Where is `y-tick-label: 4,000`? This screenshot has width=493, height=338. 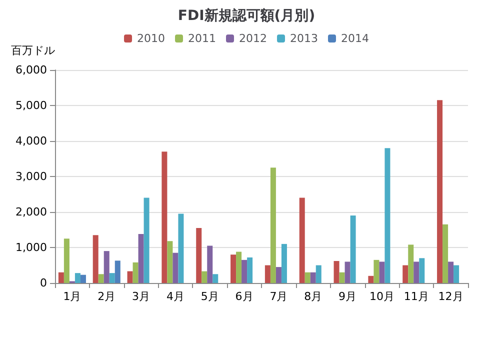
y-tick-label: 4,000 is located at coordinates (31, 141).